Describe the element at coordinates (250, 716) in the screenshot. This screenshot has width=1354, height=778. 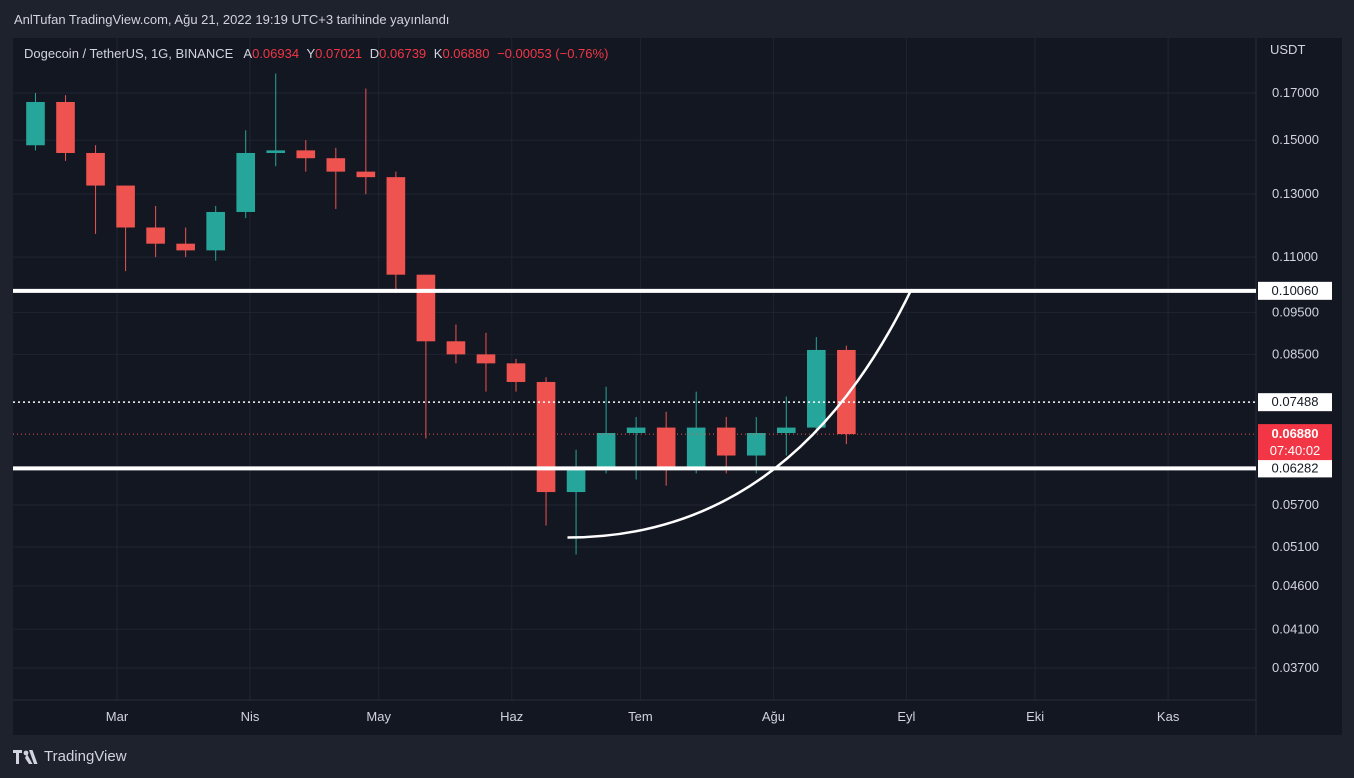
I see `time-tick-label: Nis` at that location.